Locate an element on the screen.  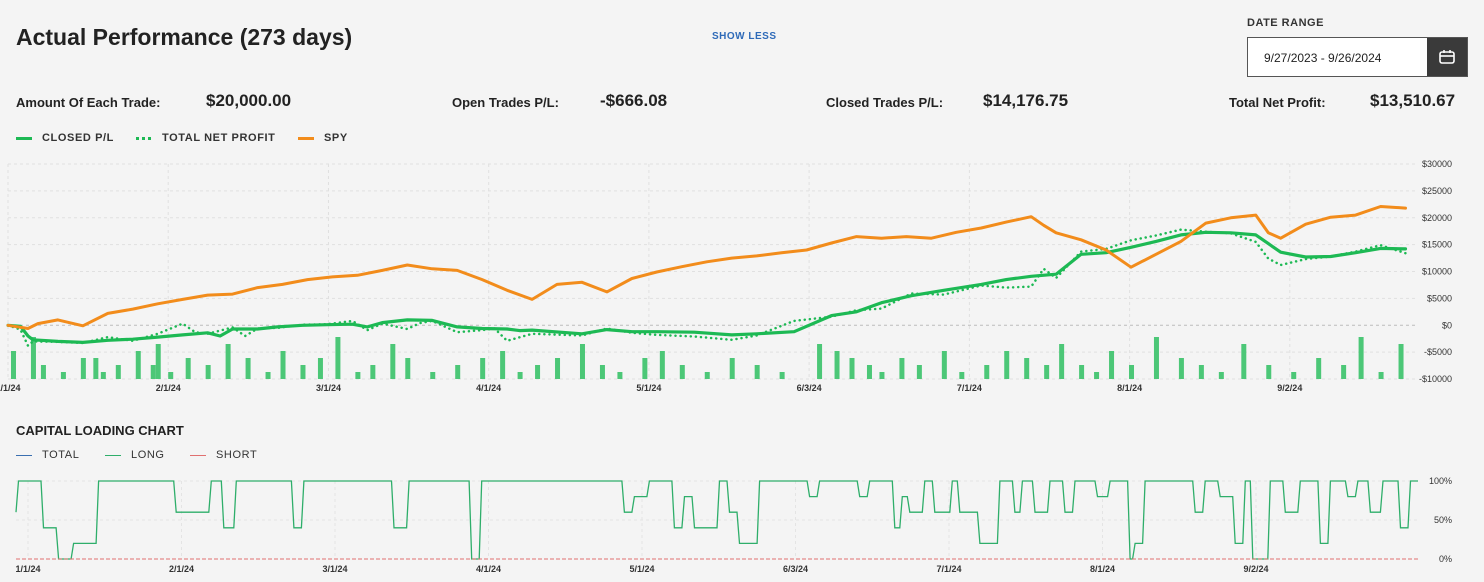
calendar-button is located at coordinates (1447, 57).